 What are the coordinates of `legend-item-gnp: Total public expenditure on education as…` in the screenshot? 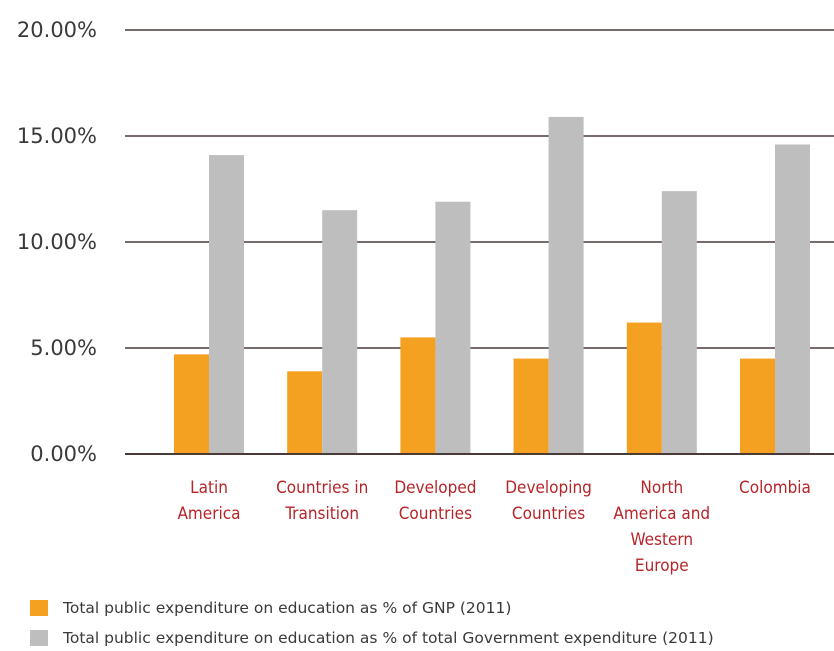 It's located at (270, 608).